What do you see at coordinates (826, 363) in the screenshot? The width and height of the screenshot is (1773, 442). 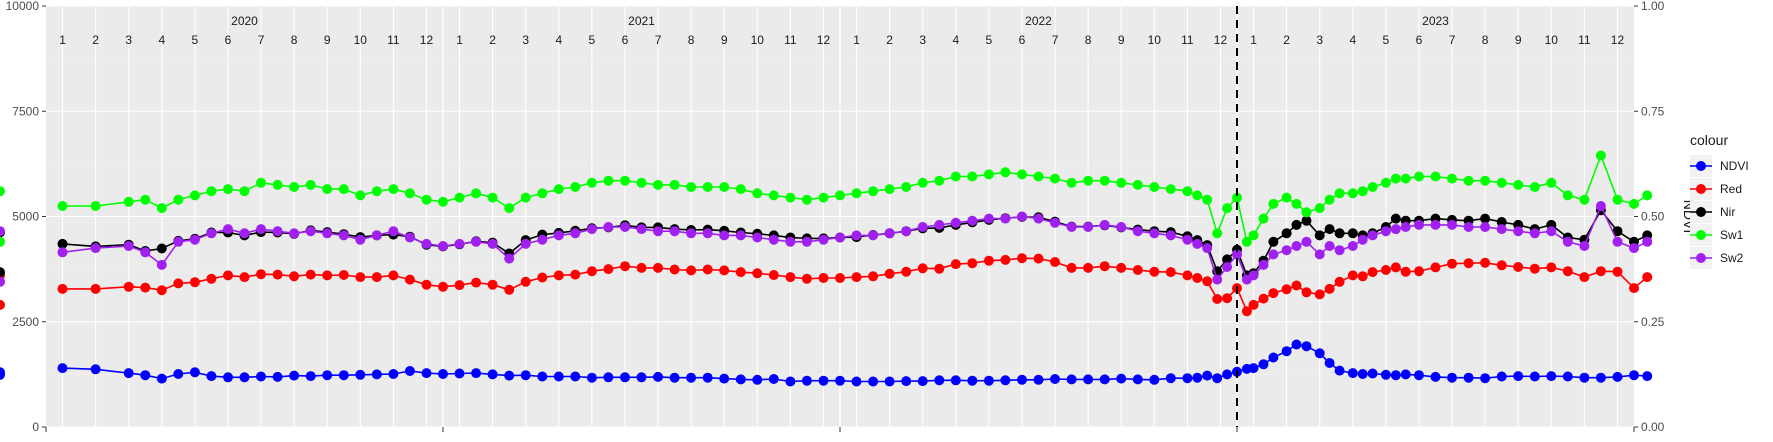 I see `series-ndvi` at bounding box center [826, 363].